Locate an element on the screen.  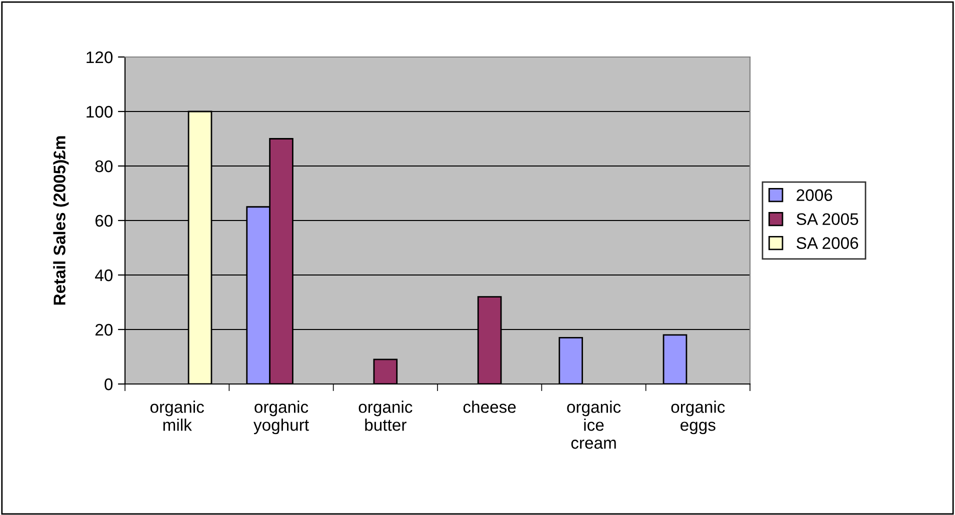
legend-label: SA 2005 is located at coordinates (827, 219).